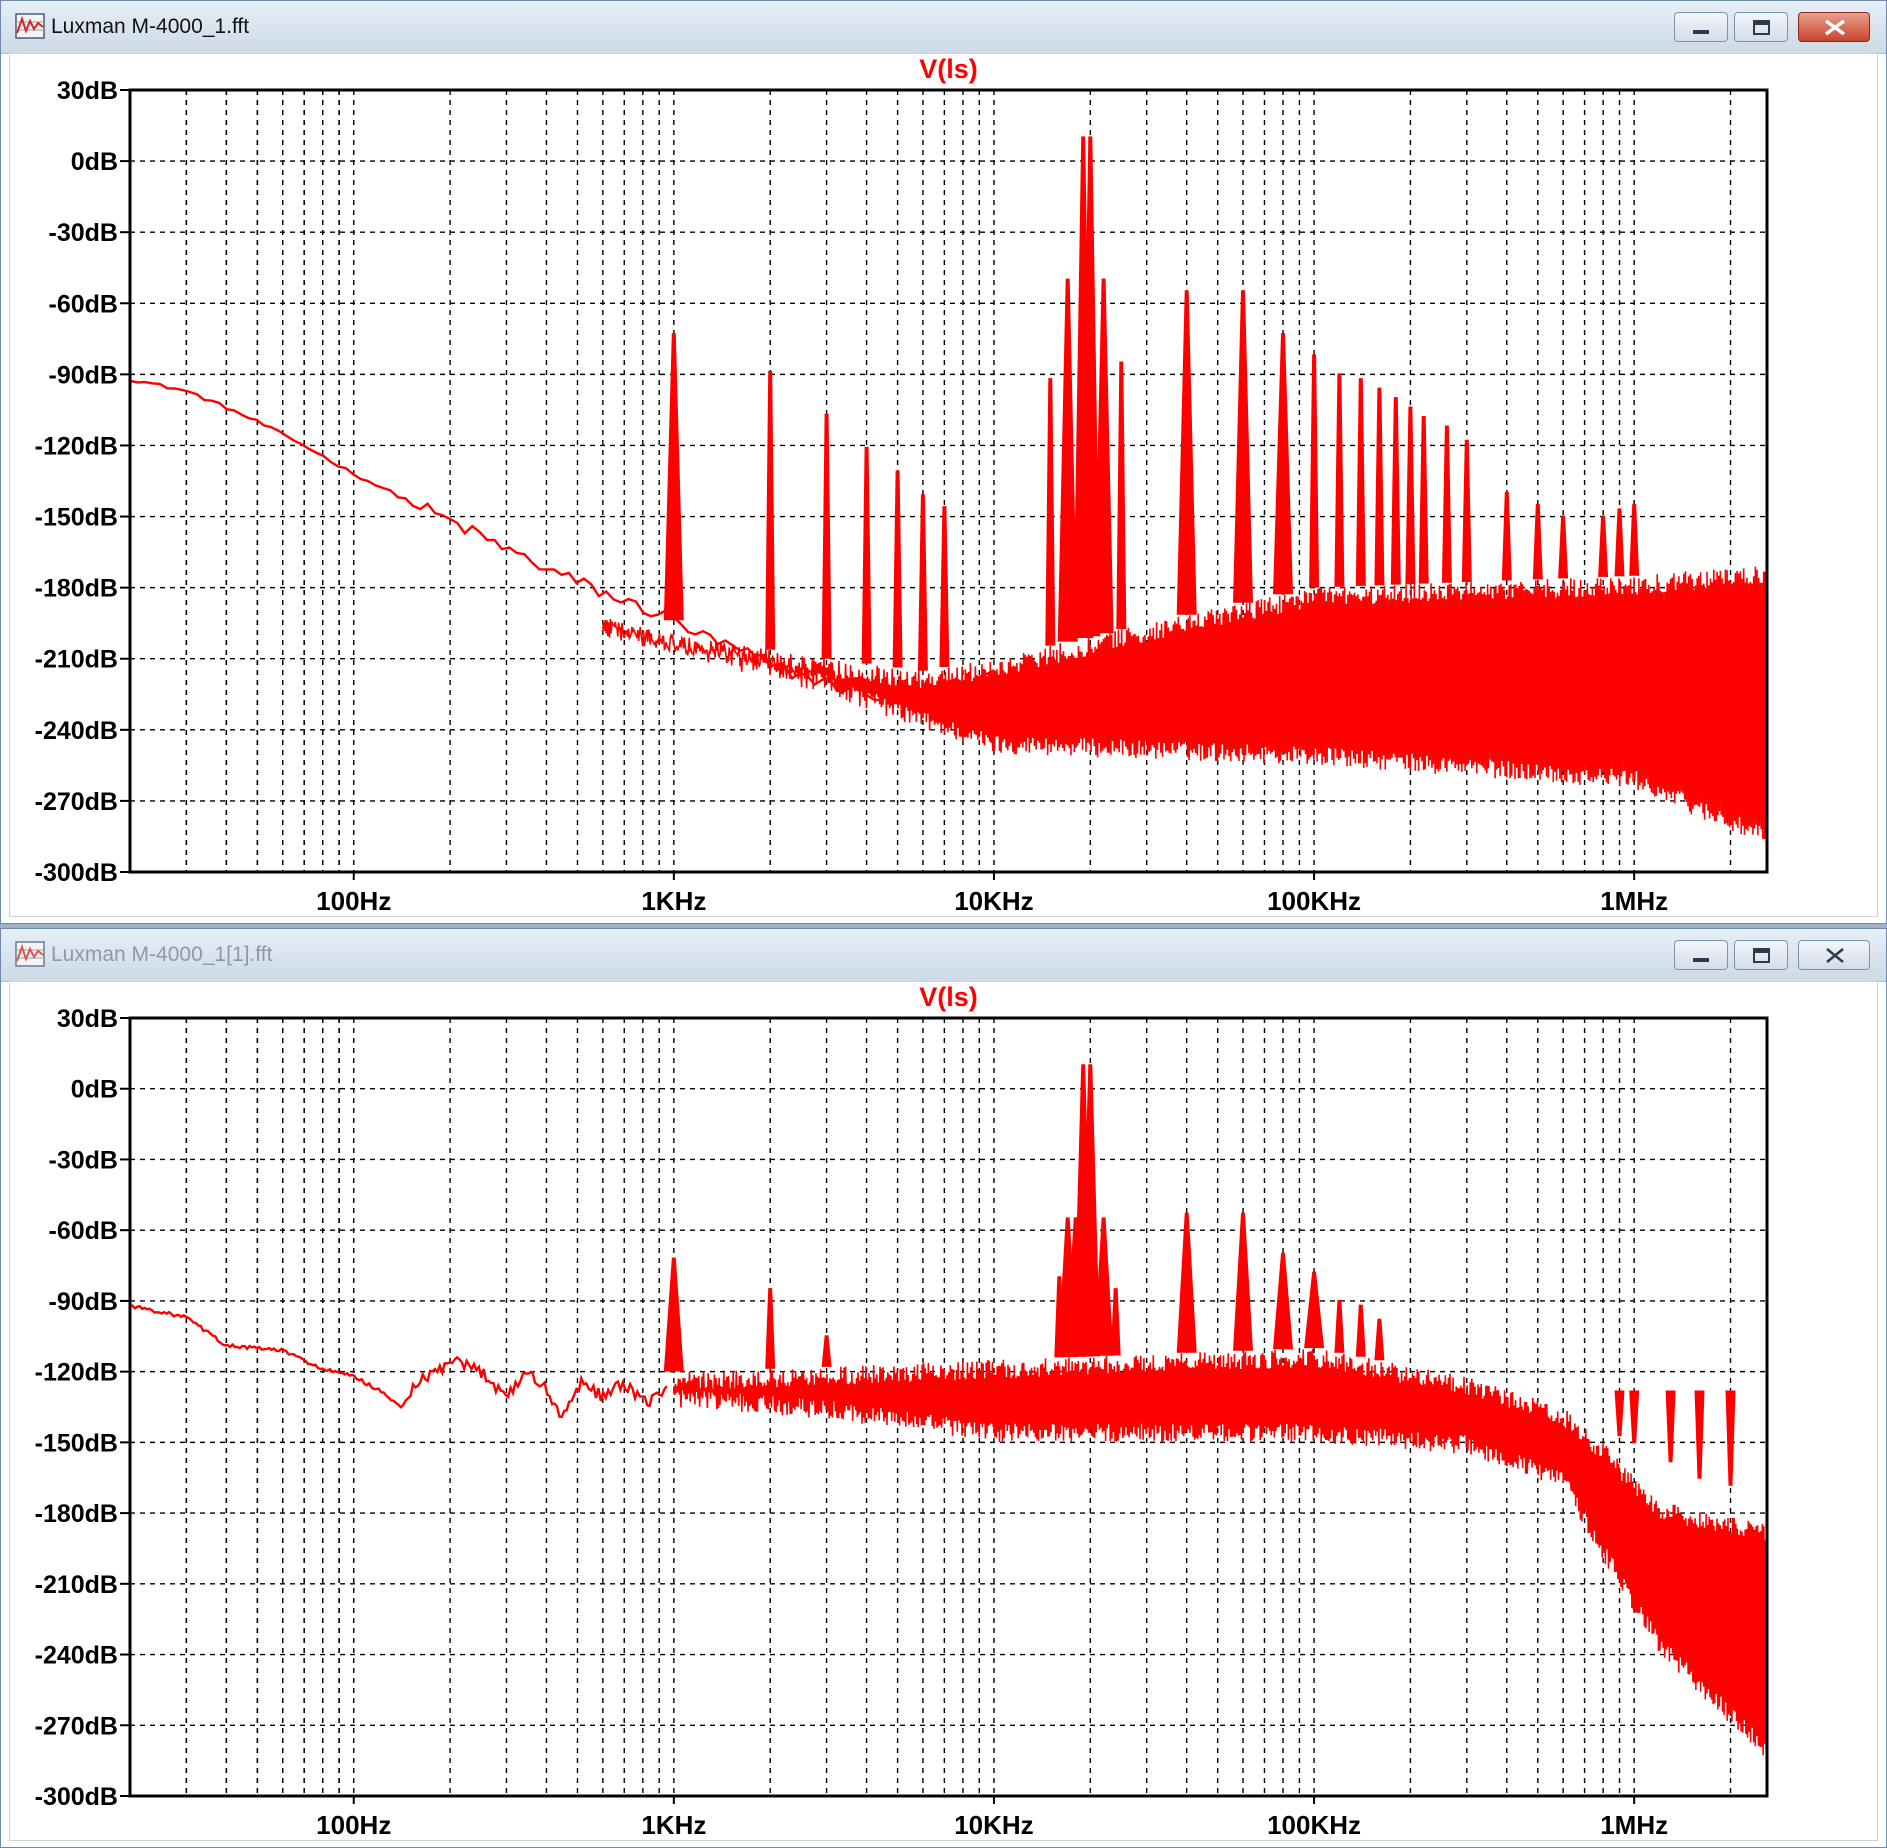  Describe the element at coordinates (76, 589) in the screenshot. I see `y-tick-label: -180dB` at that location.